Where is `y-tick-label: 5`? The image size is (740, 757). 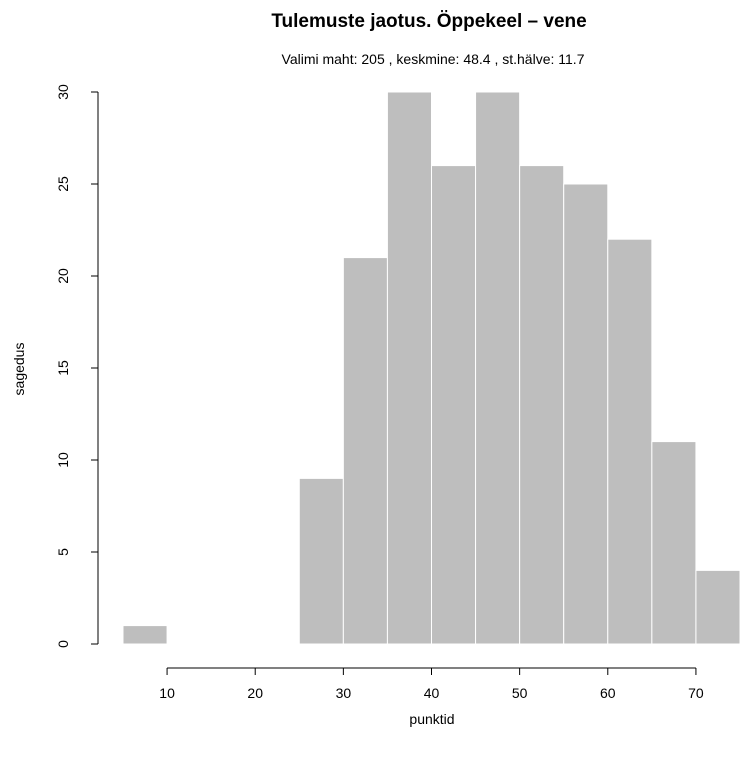 y-tick-label: 5 is located at coordinates (63, 552).